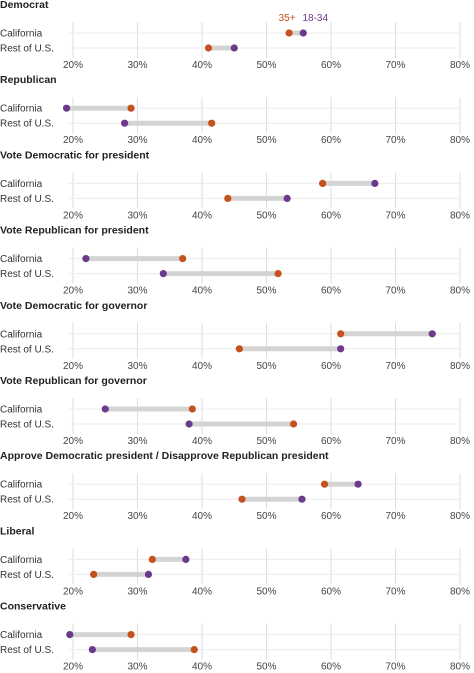  What do you see at coordinates (27, 49) in the screenshot?
I see `panel-1-row-rest-of-us-label: Rest of U.S.` at bounding box center [27, 49].